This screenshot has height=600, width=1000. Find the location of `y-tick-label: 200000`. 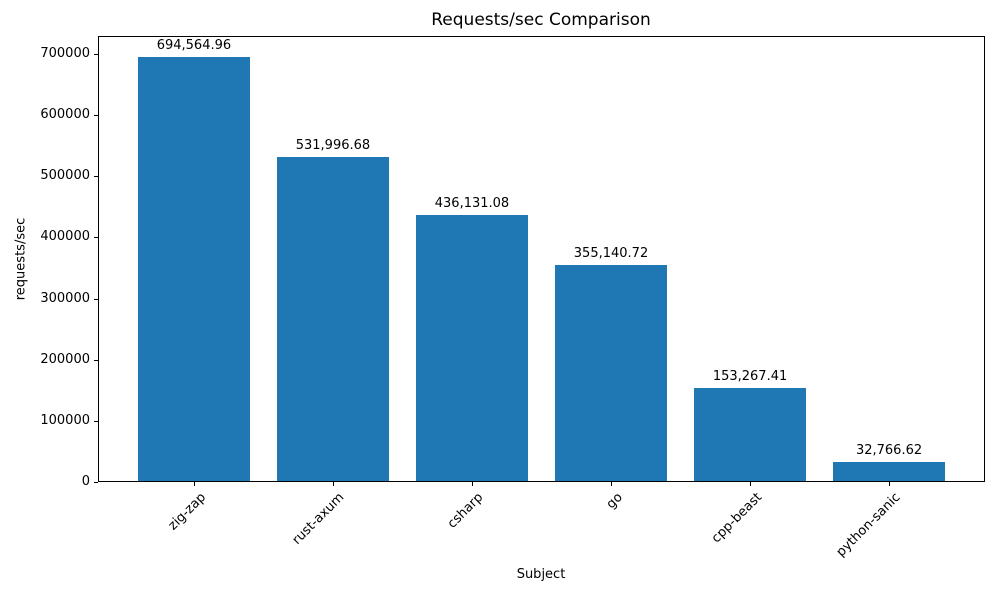

y-tick-label: 200000 is located at coordinates (65, 359).